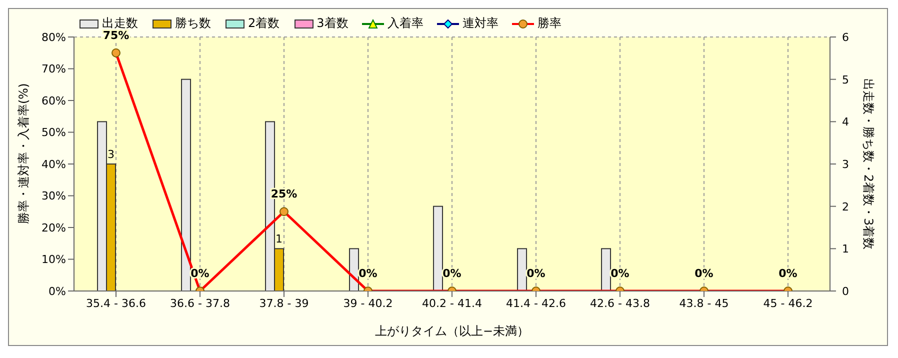 The image size is (898, 358). What do you see at coordinates (704, 303) in the screenshot?
I see `x-tick-label: 43.8 - 45` at bounding box center [704, 303].